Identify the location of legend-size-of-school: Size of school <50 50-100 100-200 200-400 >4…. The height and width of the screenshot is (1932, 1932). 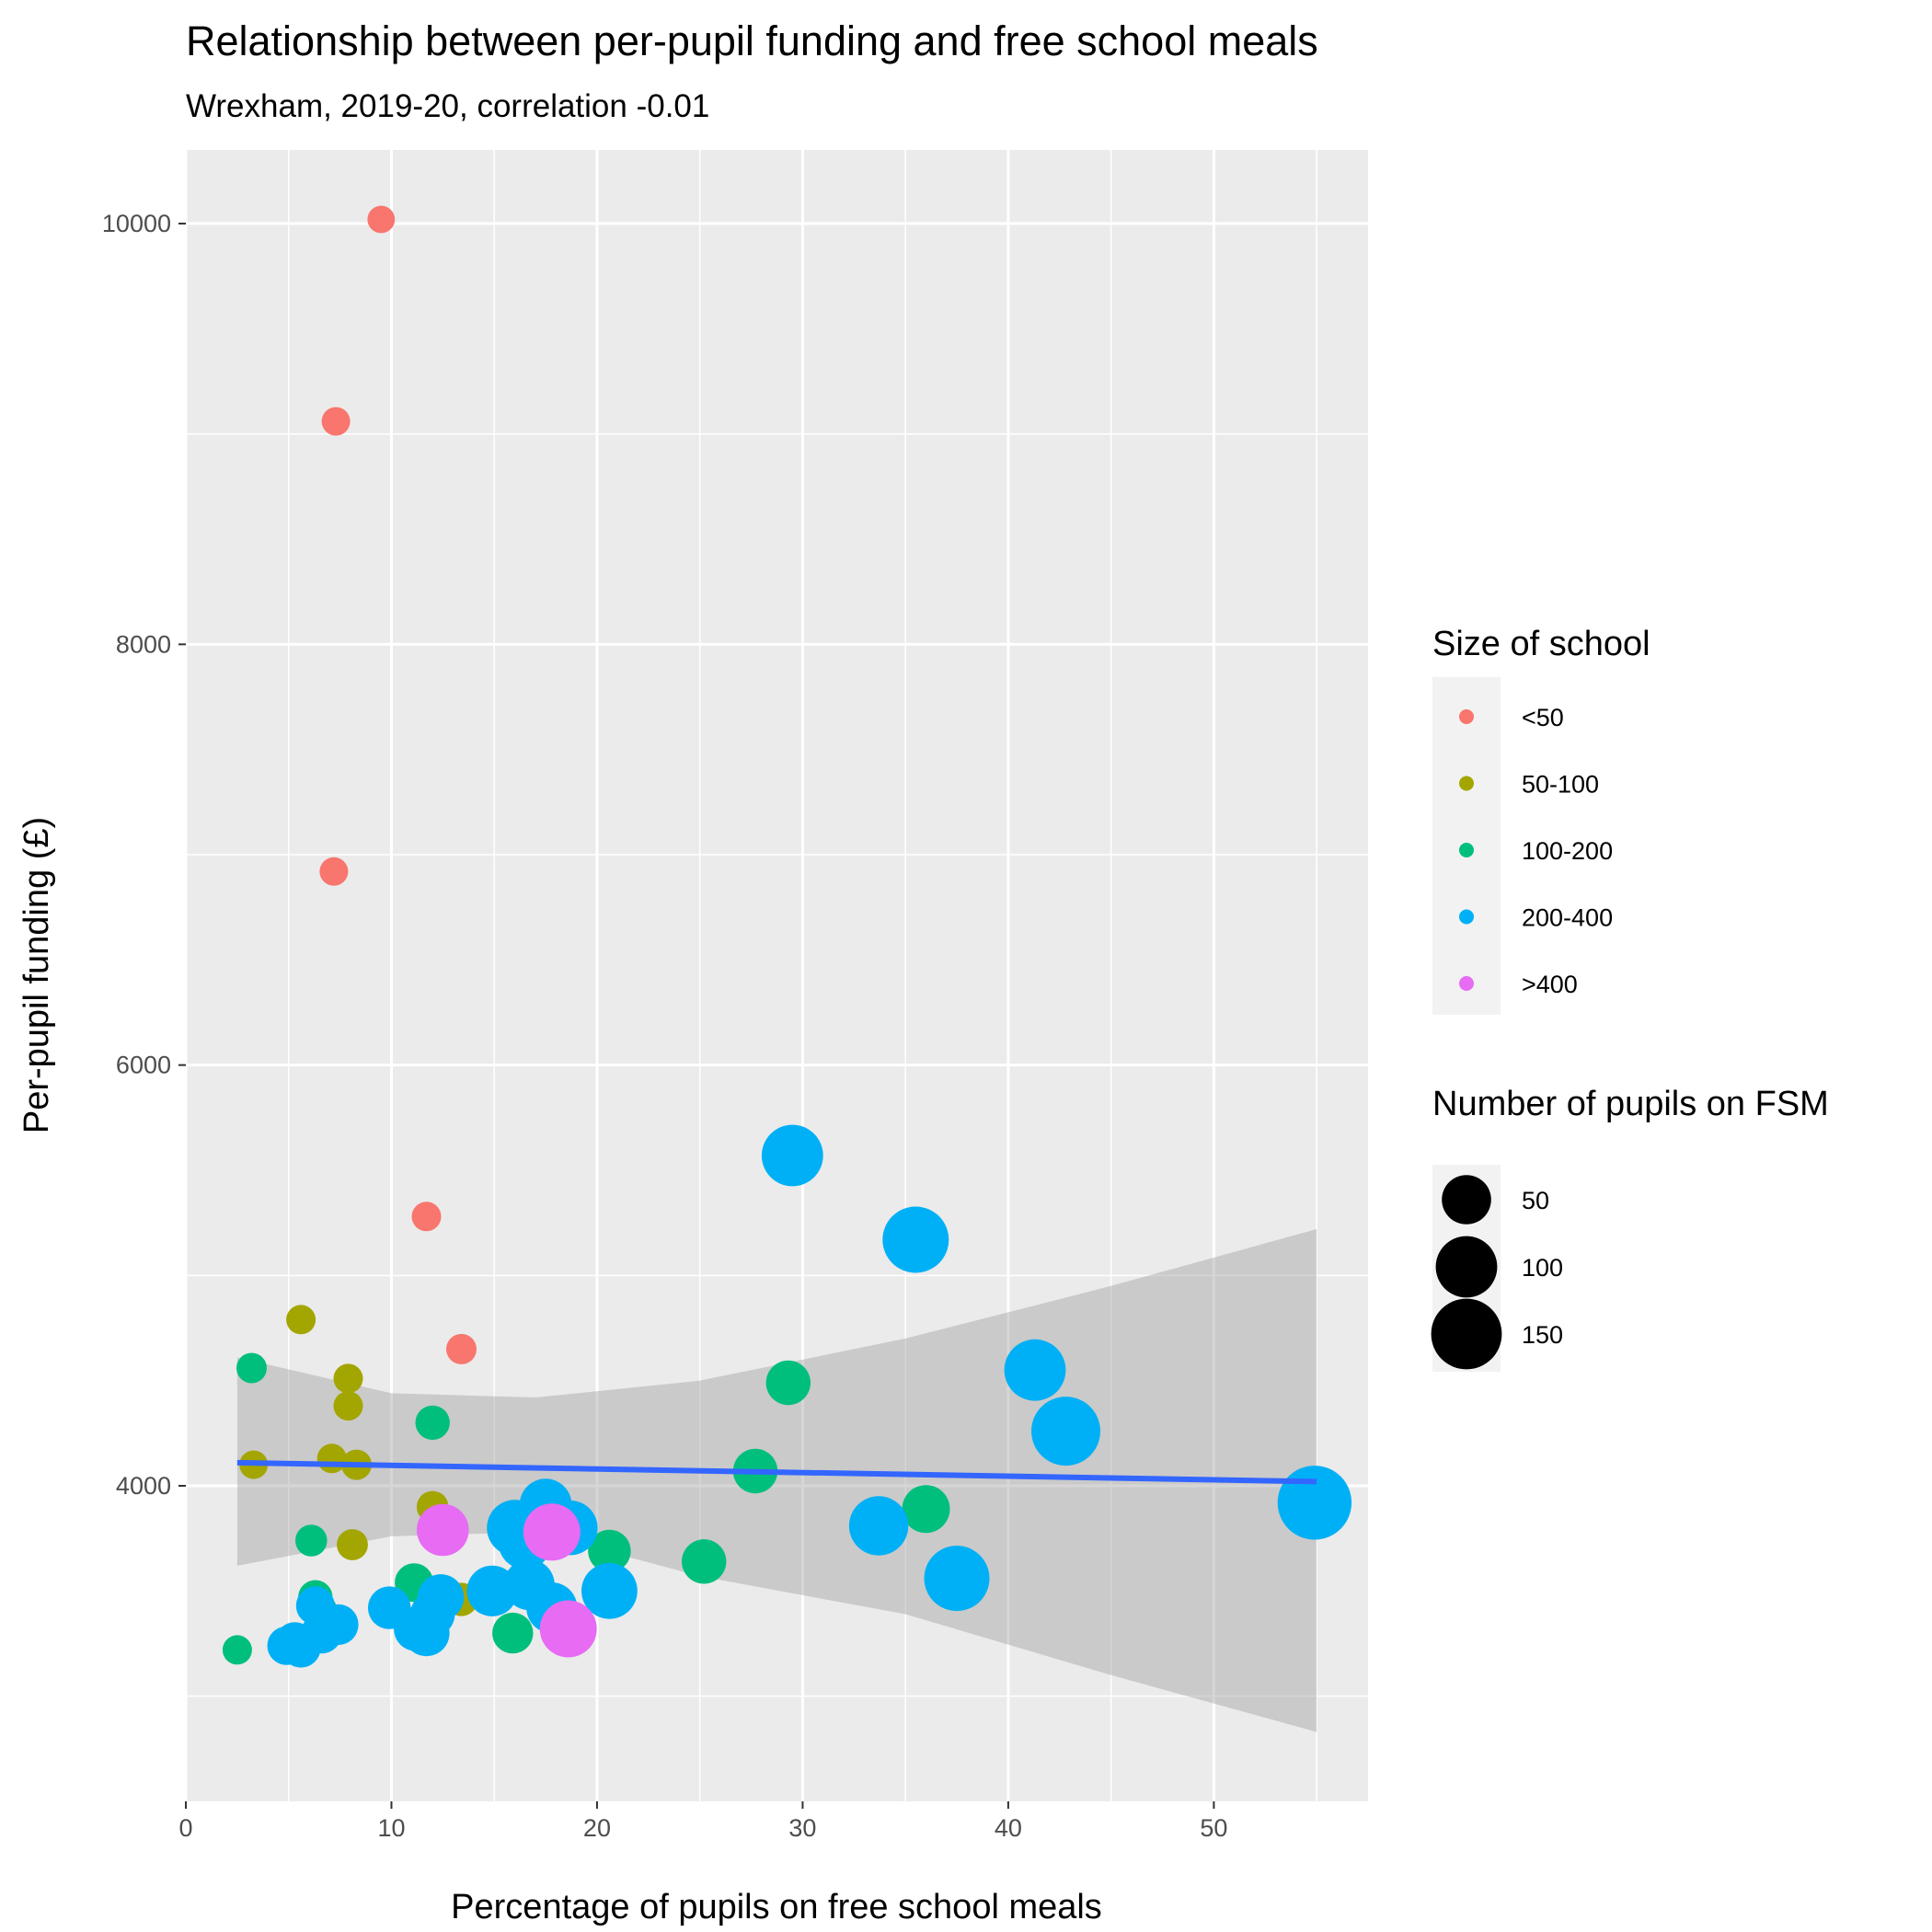
(1541, 820).